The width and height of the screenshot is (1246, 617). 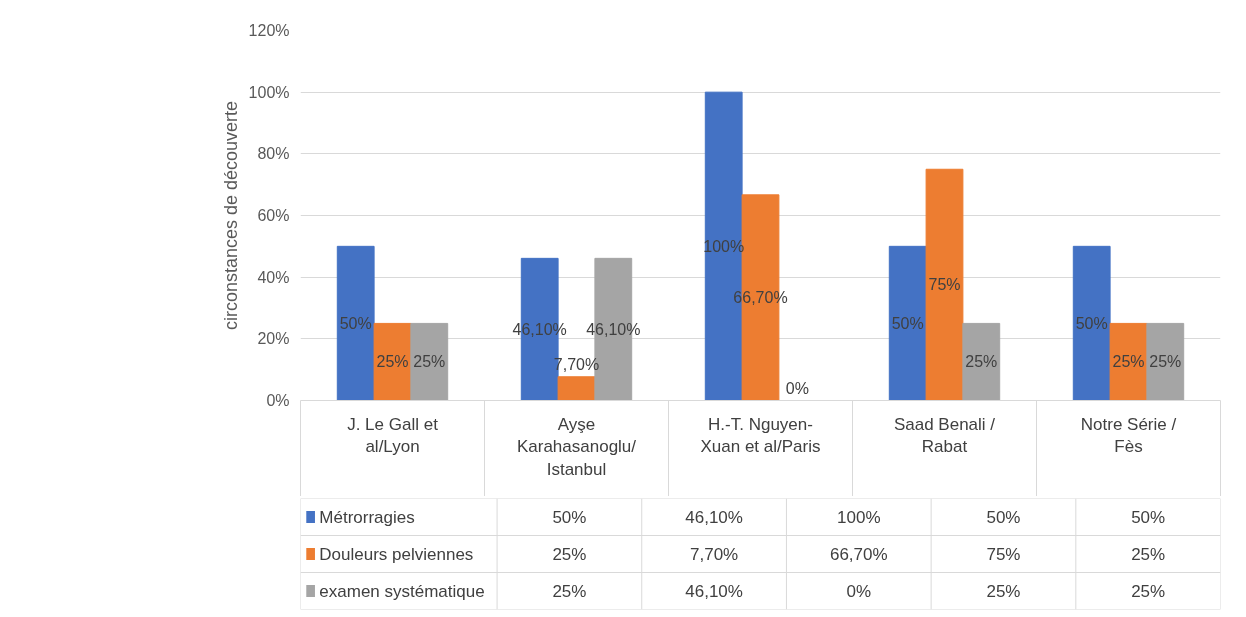 I want to click on y-tick-label: 20%, so click(x=273, y=339).